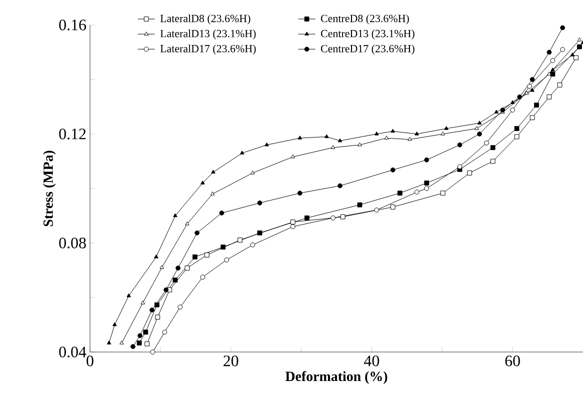 Image resolution: width=583 pixels, height=414 pixels. I want to click on y-tick-label: 0.12, so click(72, 134).